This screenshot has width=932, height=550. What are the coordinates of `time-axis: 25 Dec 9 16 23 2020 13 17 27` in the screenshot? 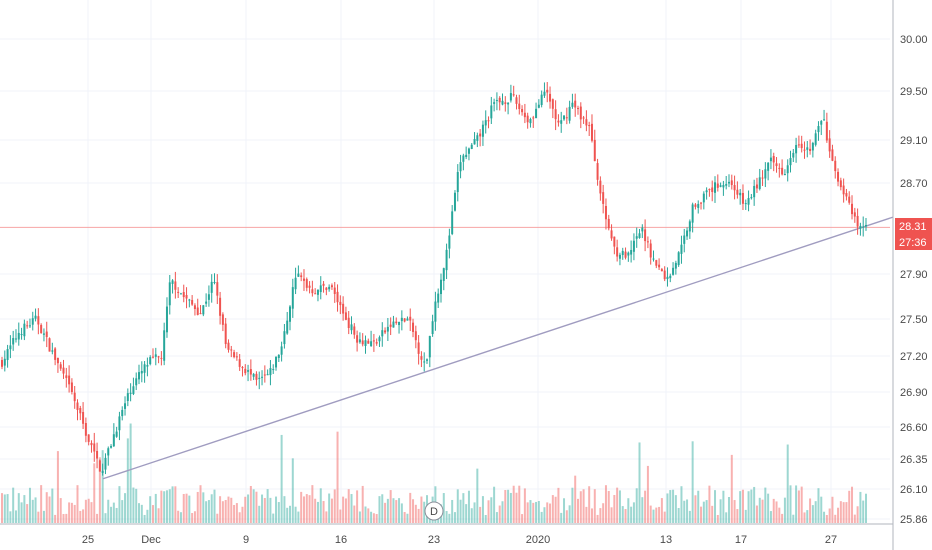 It's located at (459, 540).